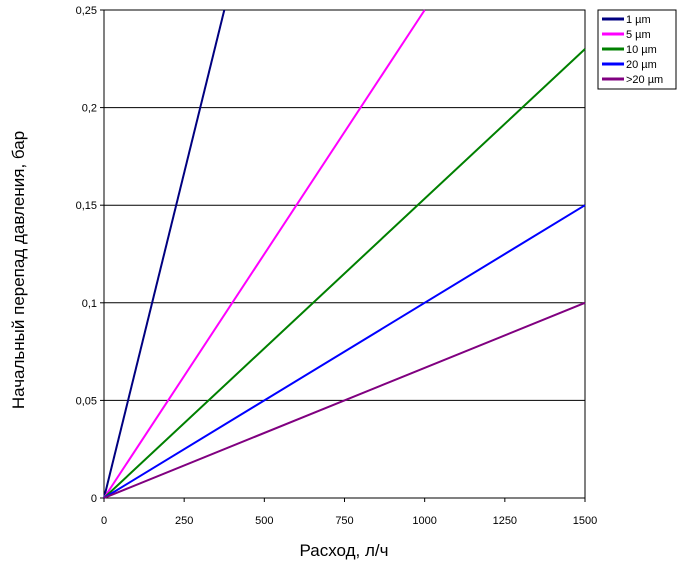 The height and width of the screenshot is (564, 683). Describe the element at coordinates (184, 521) in the screenshot. I see `x-tick-label: 250` at that location.